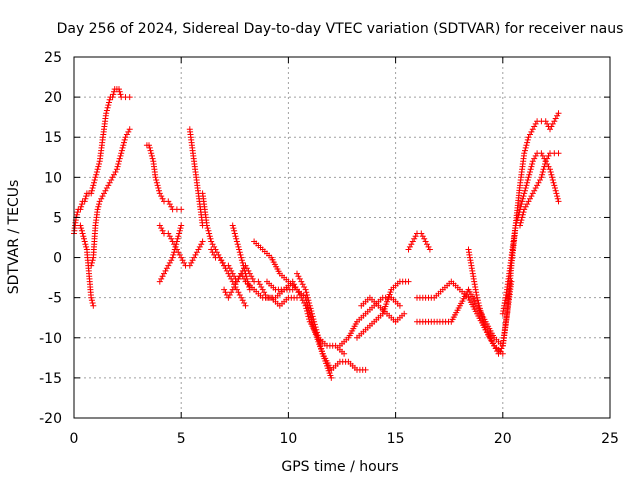 This screenshot has height=480, width=640. What do you see at coordinates (396, 439) in the screenshot?
I see `x-tick-label: 15` at bounding box center [396, 439].